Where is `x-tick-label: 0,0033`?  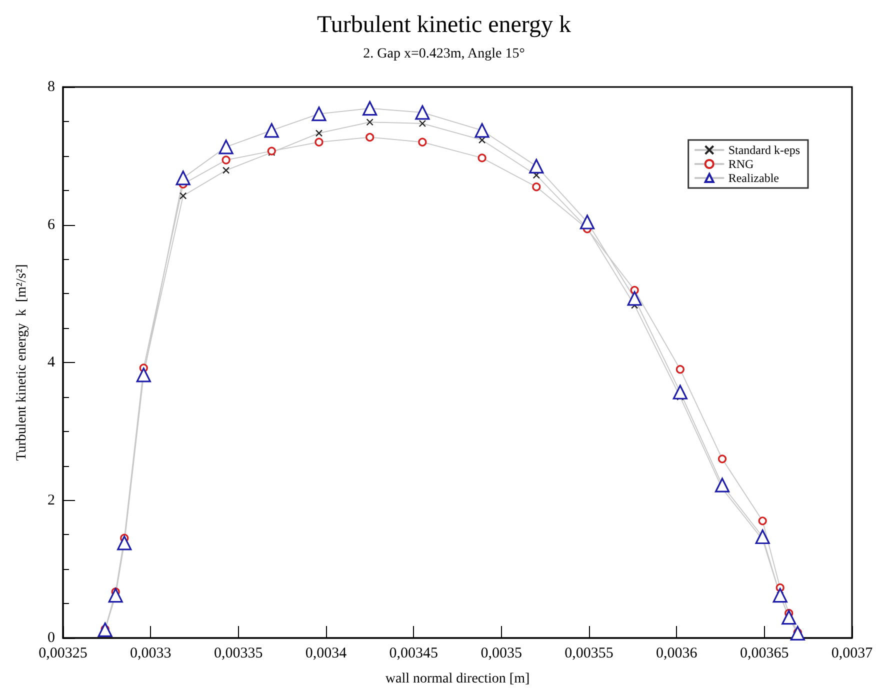 x-tick-label: 0,0033 is located at coordinates (151, 654).